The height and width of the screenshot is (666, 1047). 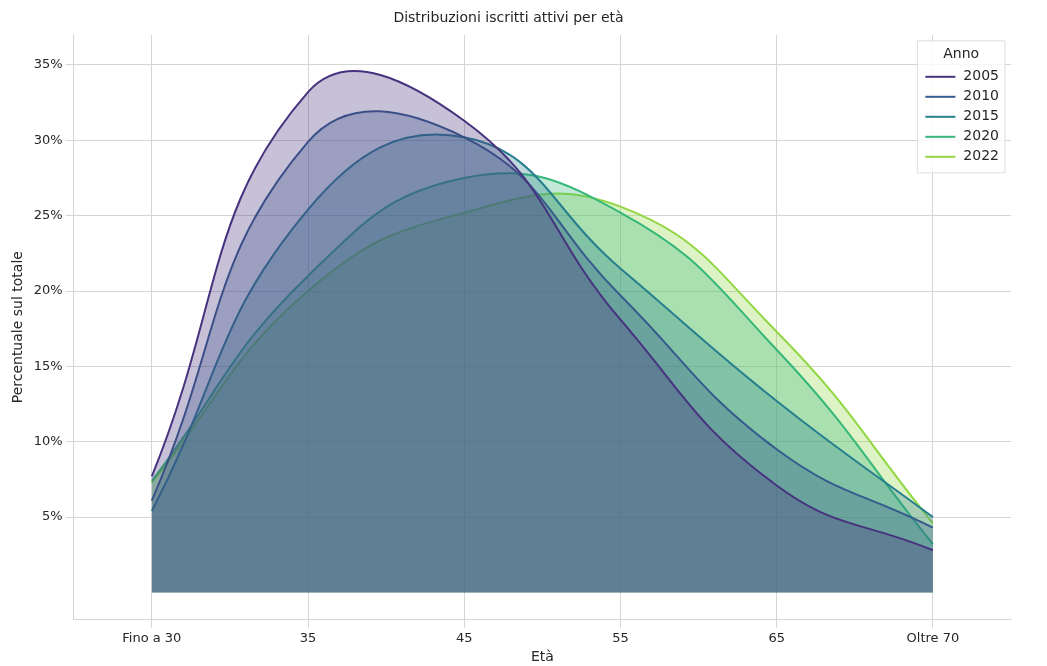 I want to click on y-axis-title: Percentuale sul totale, so click(x=17, y=327).